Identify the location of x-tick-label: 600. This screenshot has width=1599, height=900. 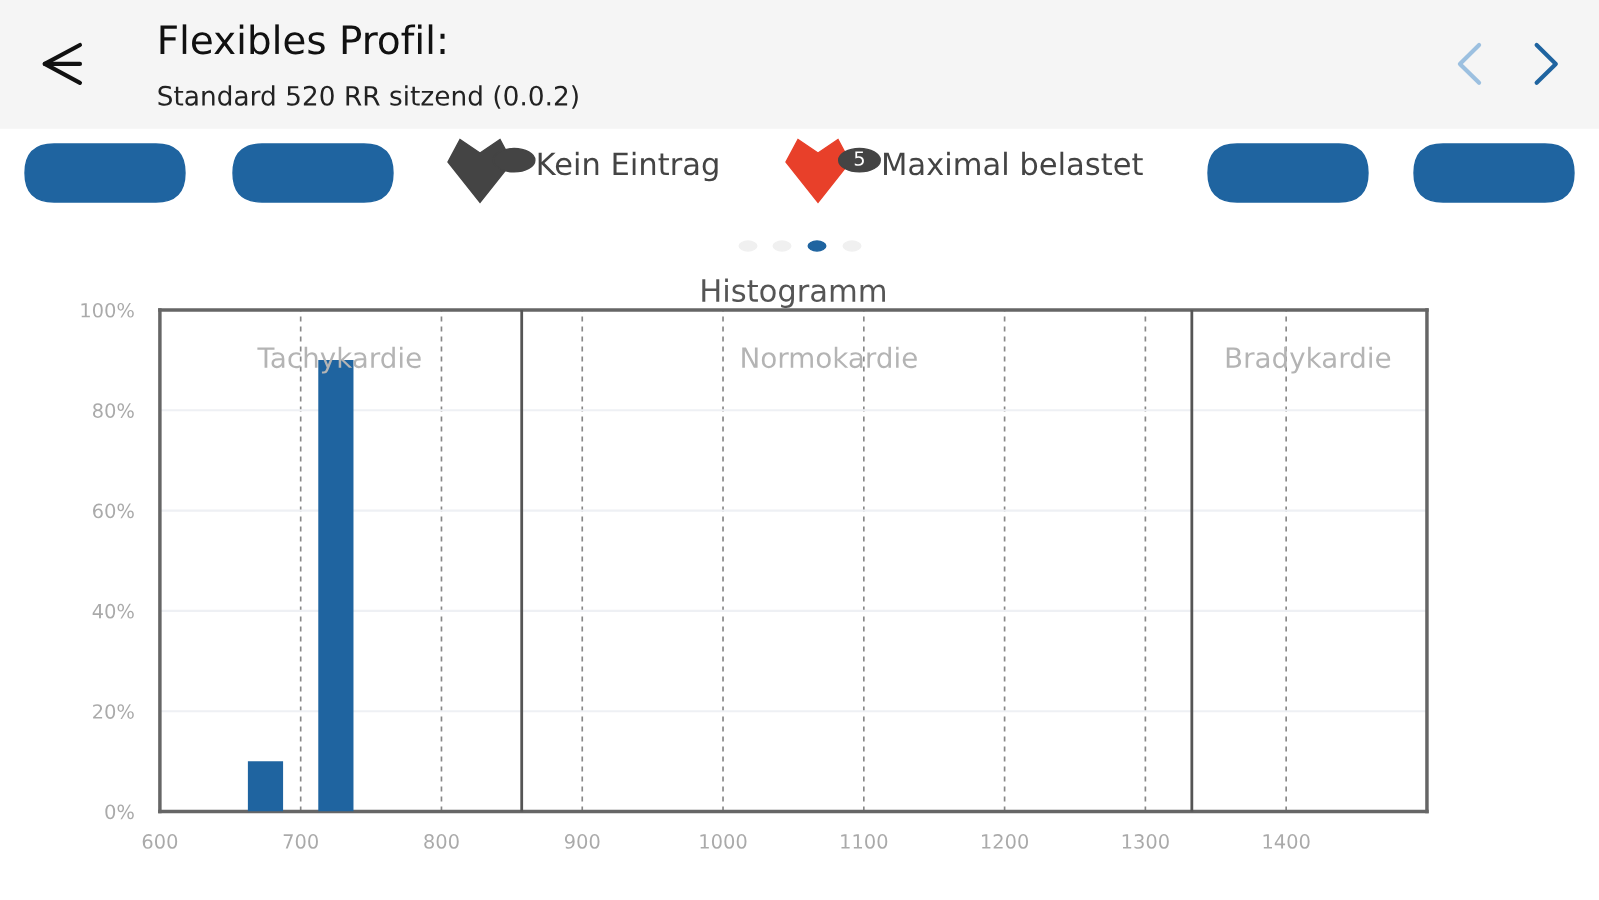
(160, 841).